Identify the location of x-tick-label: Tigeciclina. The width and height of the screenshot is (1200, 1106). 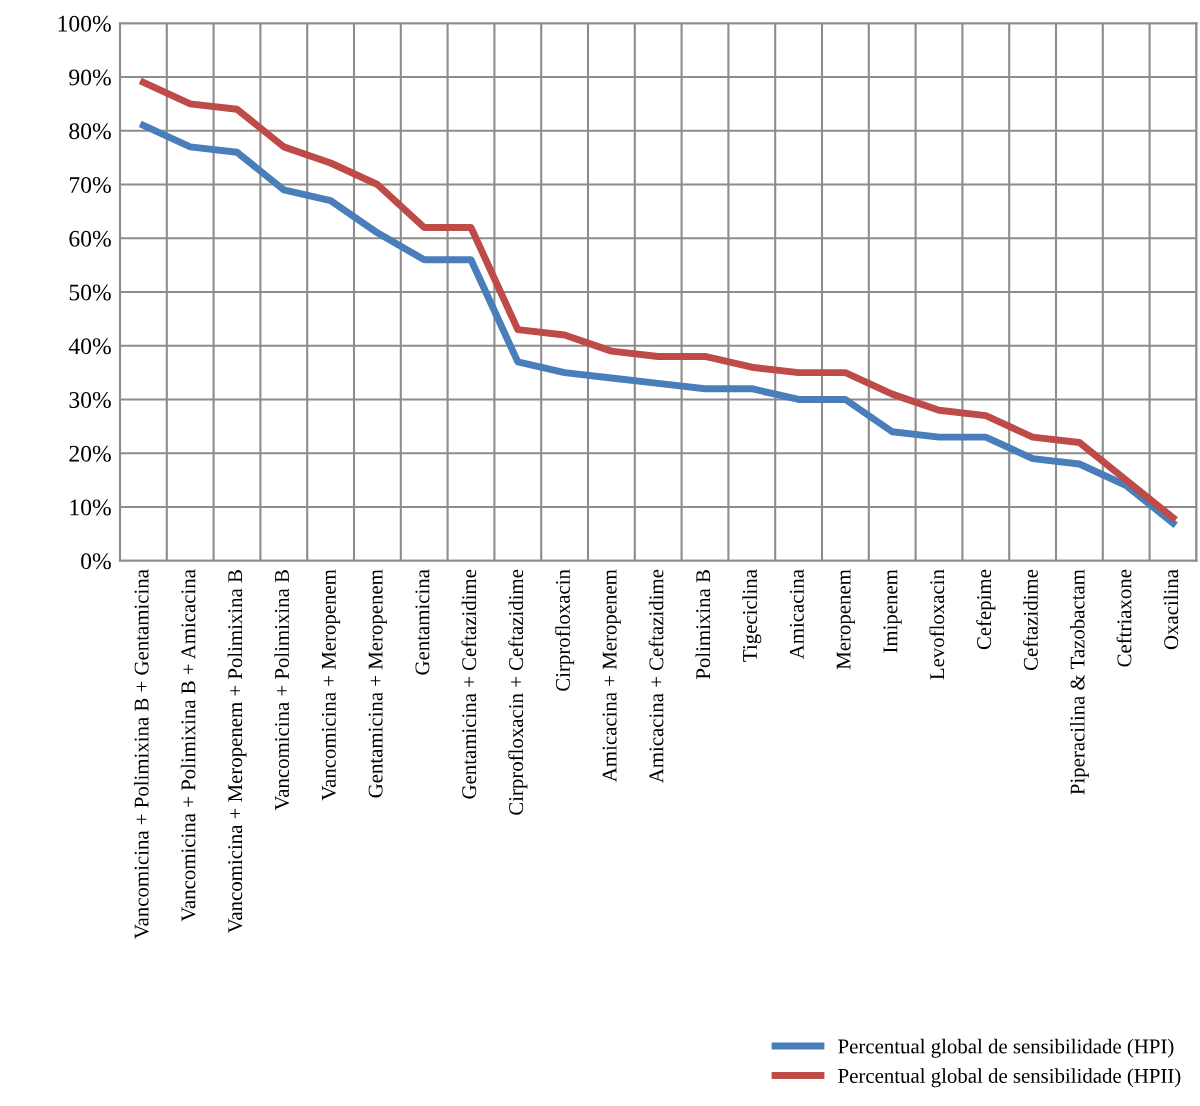
(752, 615).